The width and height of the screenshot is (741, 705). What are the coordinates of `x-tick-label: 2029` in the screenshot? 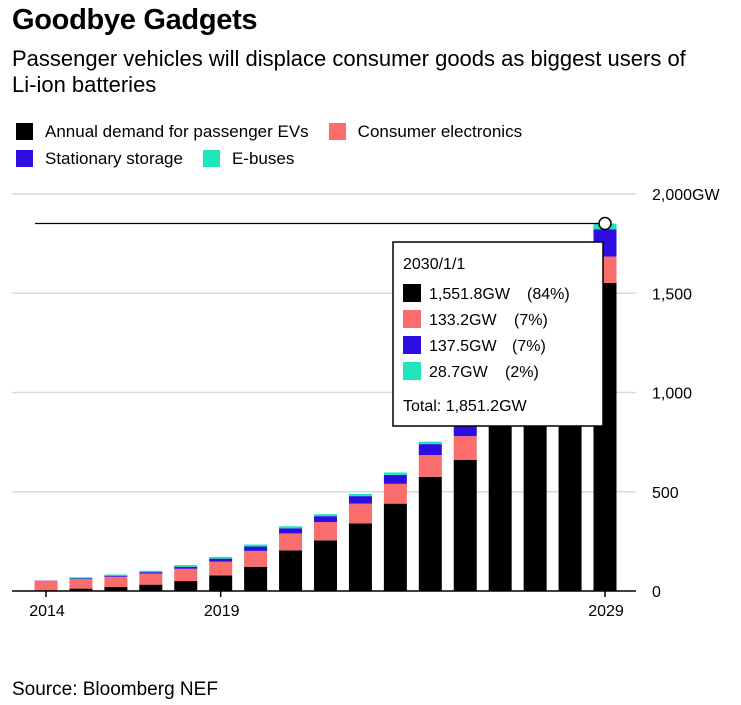 It's located at (606, 611).